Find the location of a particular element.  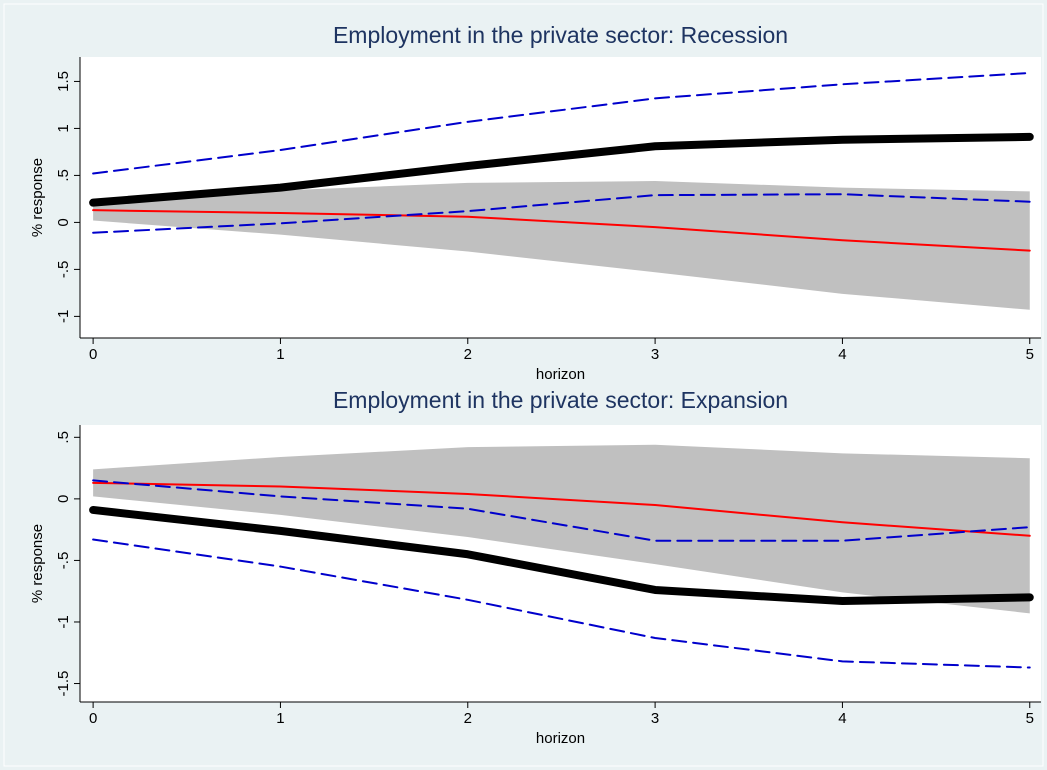

y-tick-label: -1.5 is located at coordinates (63, 684).